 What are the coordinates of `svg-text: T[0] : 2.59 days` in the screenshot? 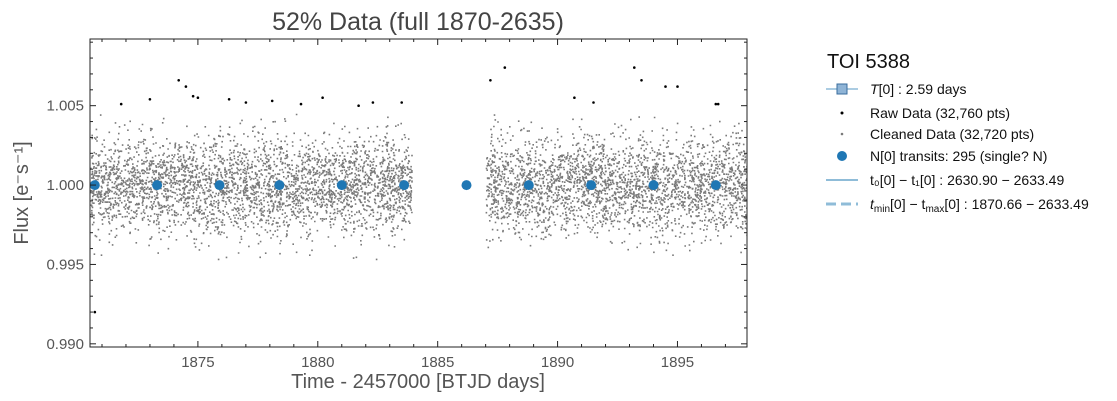 It's located at (918, 89).